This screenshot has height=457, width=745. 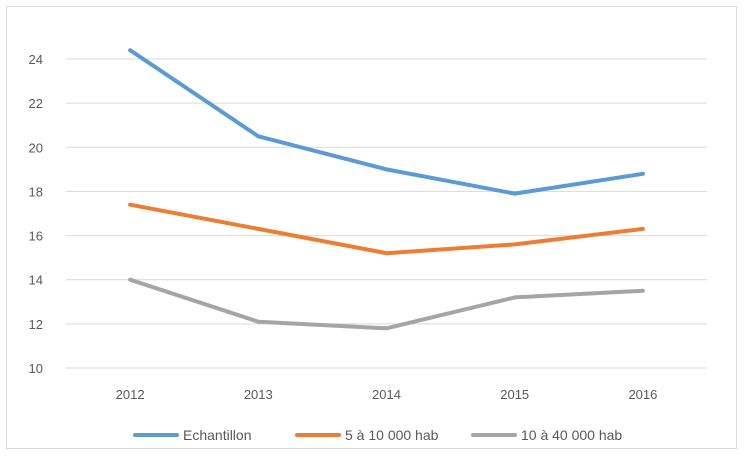 I want to click on y-tick-label: 14, so click(x=36, y=280).